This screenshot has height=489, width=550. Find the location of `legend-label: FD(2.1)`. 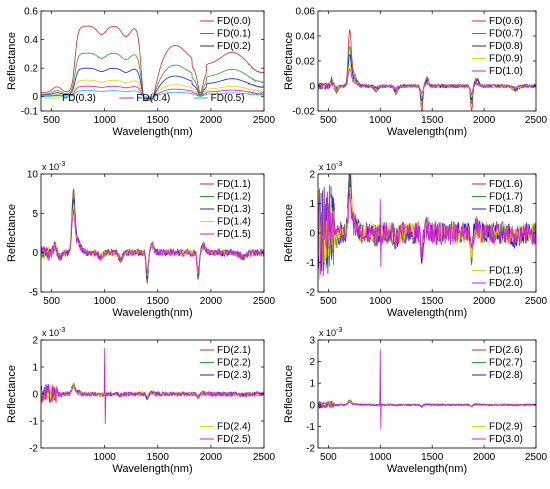

legend-label: FD(2.1) is located at coordinates (234, 350).